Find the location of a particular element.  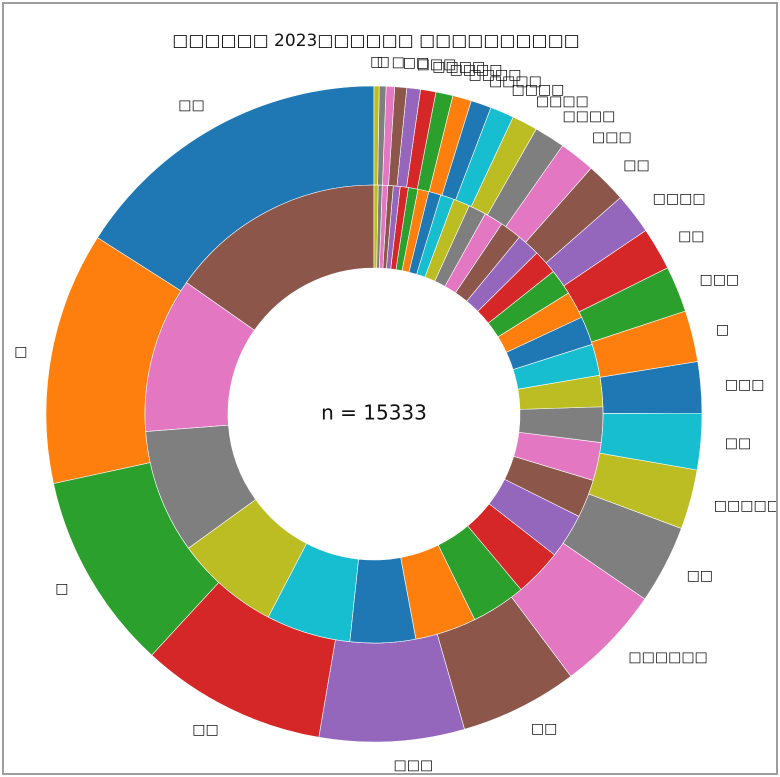

chart-title: □□□□□□ 2023□□□□□□ □□□□□□□□□□ is located at coordinates (376, 41).